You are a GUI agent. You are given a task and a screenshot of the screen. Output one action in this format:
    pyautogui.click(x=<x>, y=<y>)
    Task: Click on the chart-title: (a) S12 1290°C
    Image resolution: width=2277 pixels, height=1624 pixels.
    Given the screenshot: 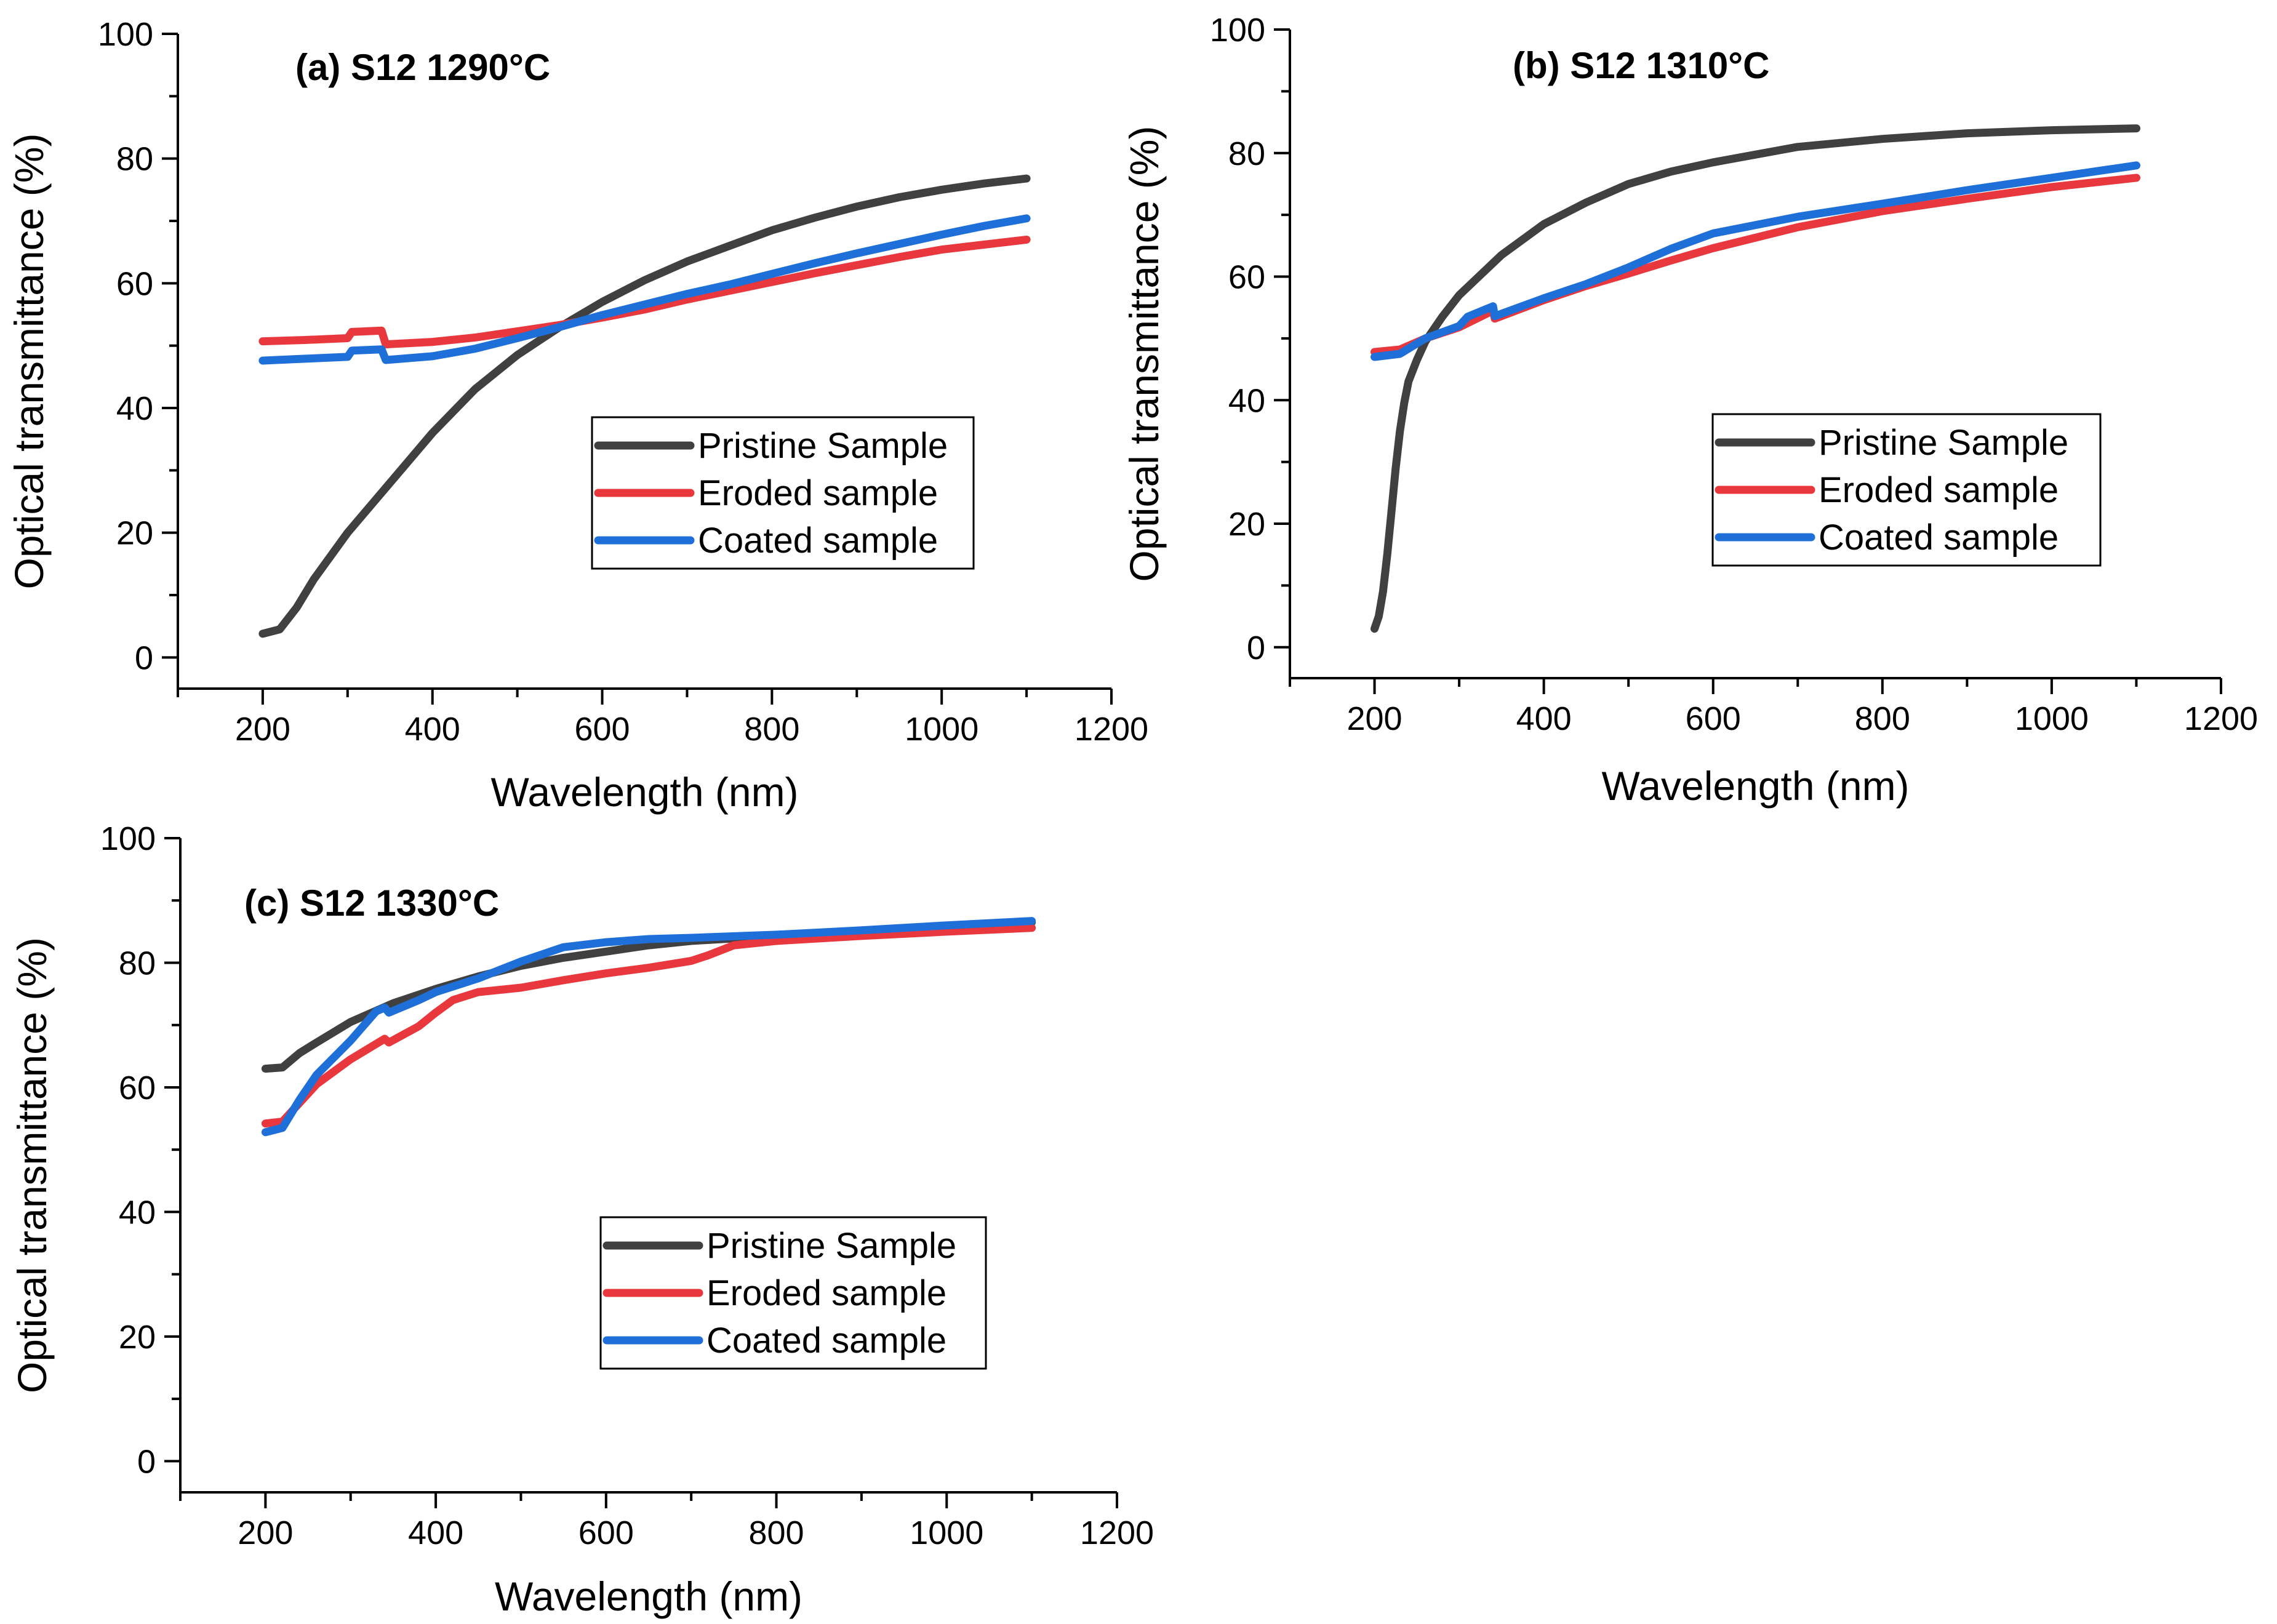 What is the action you would take?
    pyautogui.click(x=422, y=67)
    